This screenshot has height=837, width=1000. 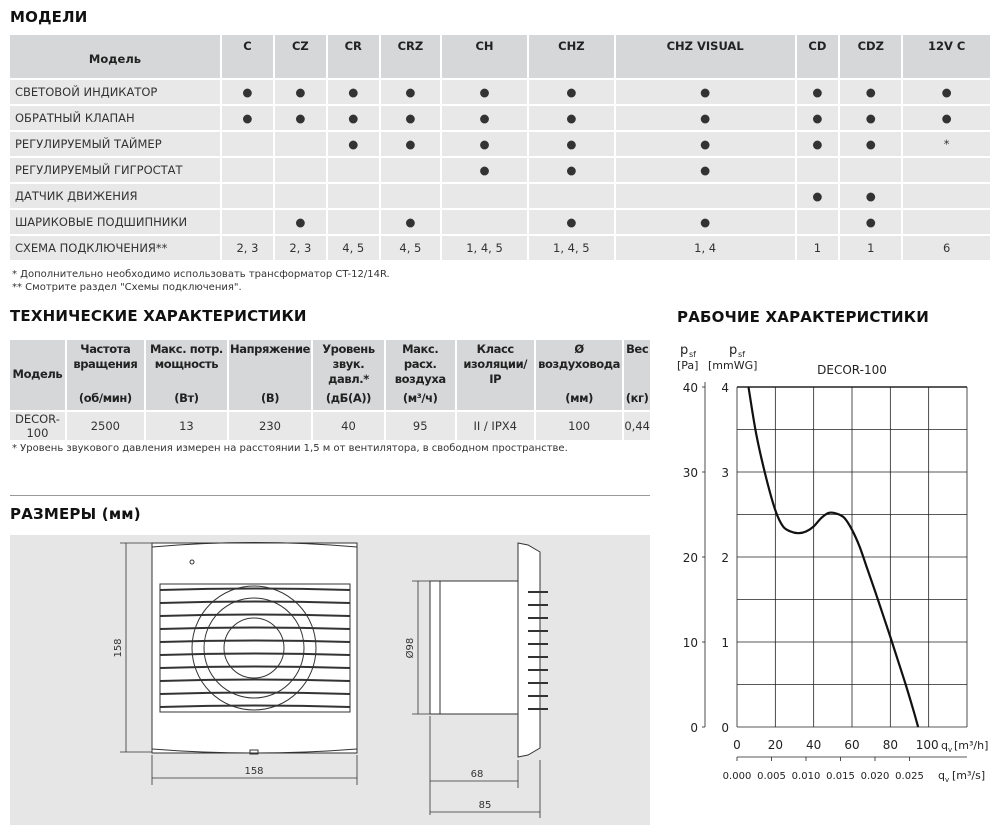 I want to click on models-title: МОДЕЛИ, so click(x=49, y=17).